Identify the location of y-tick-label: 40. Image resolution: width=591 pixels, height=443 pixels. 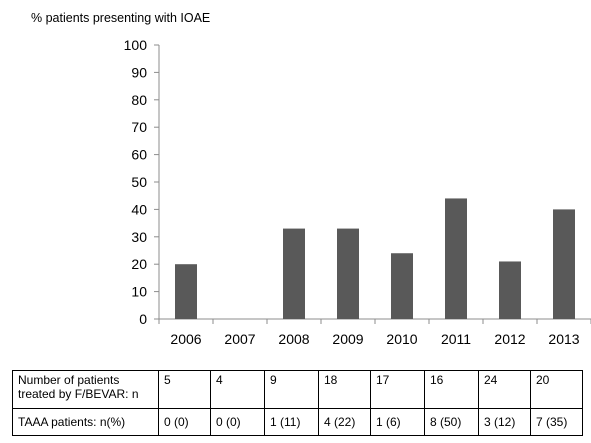
(139, 209).